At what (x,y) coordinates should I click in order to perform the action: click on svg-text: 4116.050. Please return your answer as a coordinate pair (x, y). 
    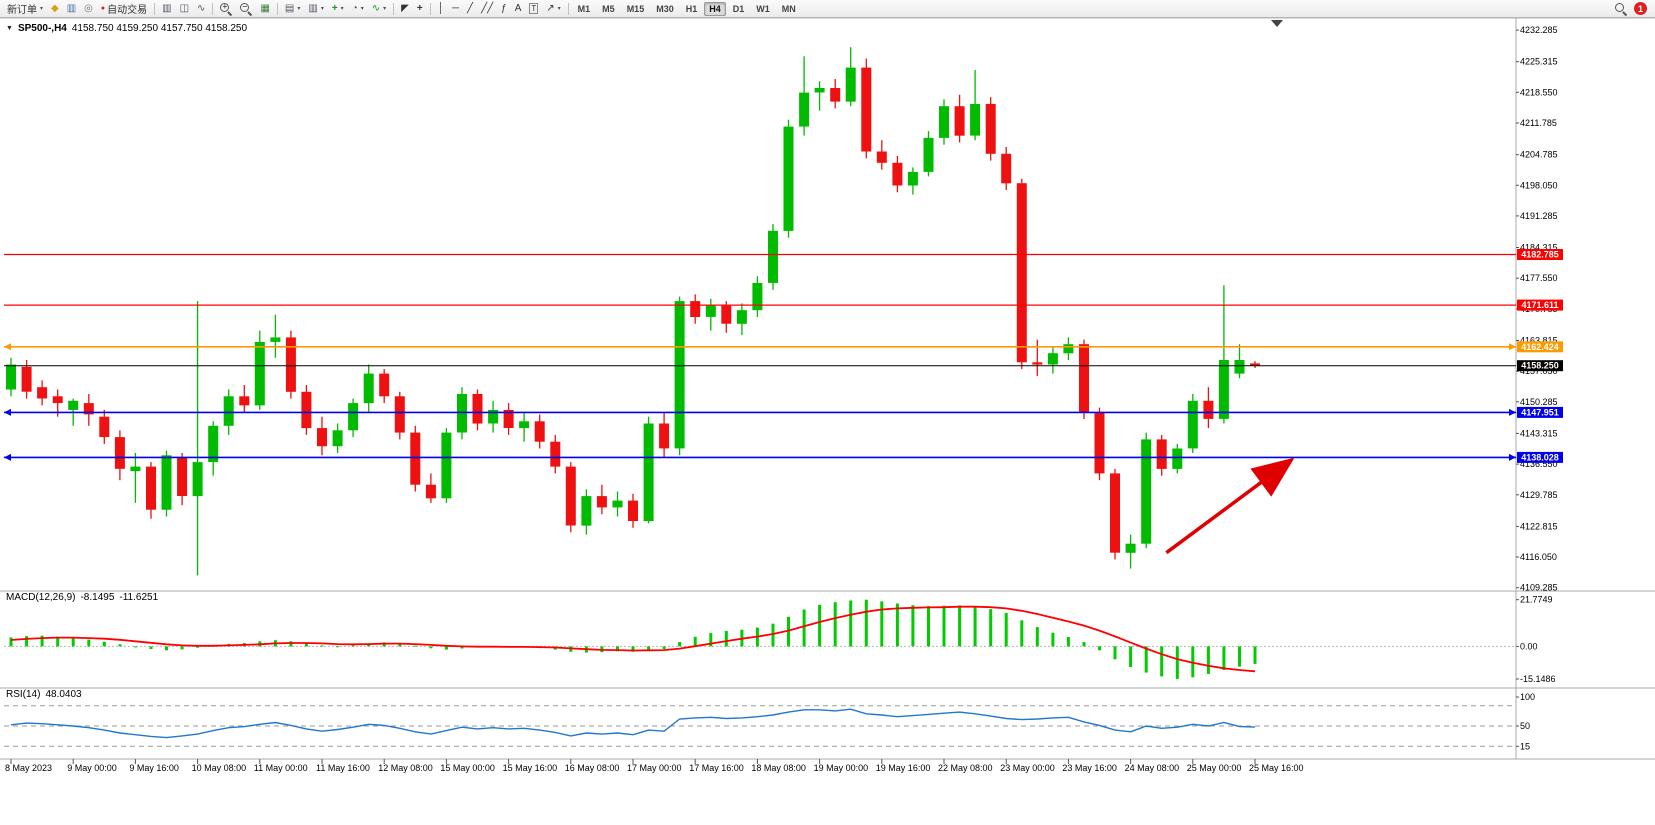
    Looking at the image, I should click on (1538, 557).